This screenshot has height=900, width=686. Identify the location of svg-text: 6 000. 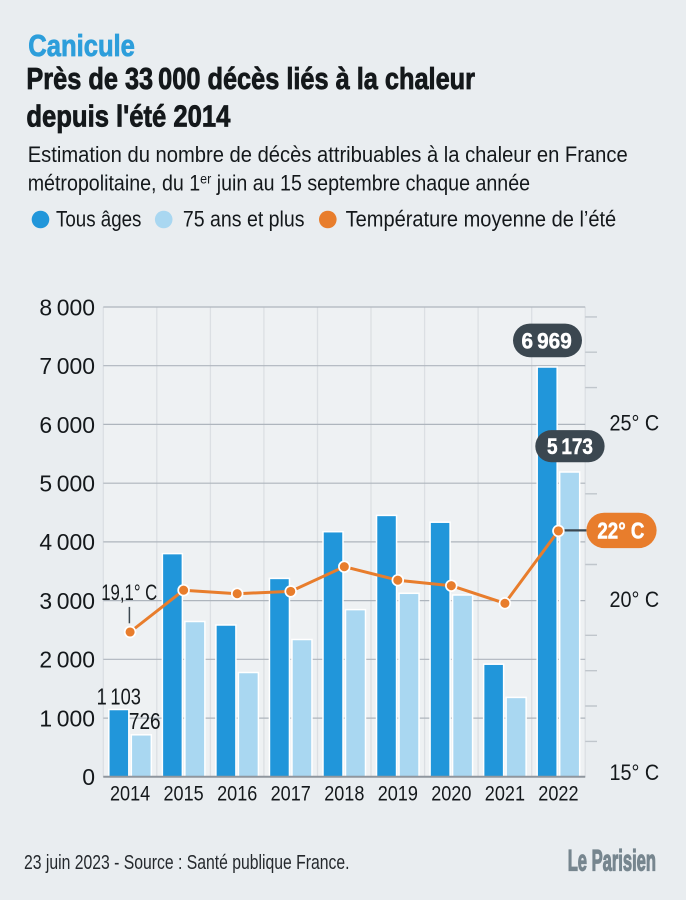
(67, 425).